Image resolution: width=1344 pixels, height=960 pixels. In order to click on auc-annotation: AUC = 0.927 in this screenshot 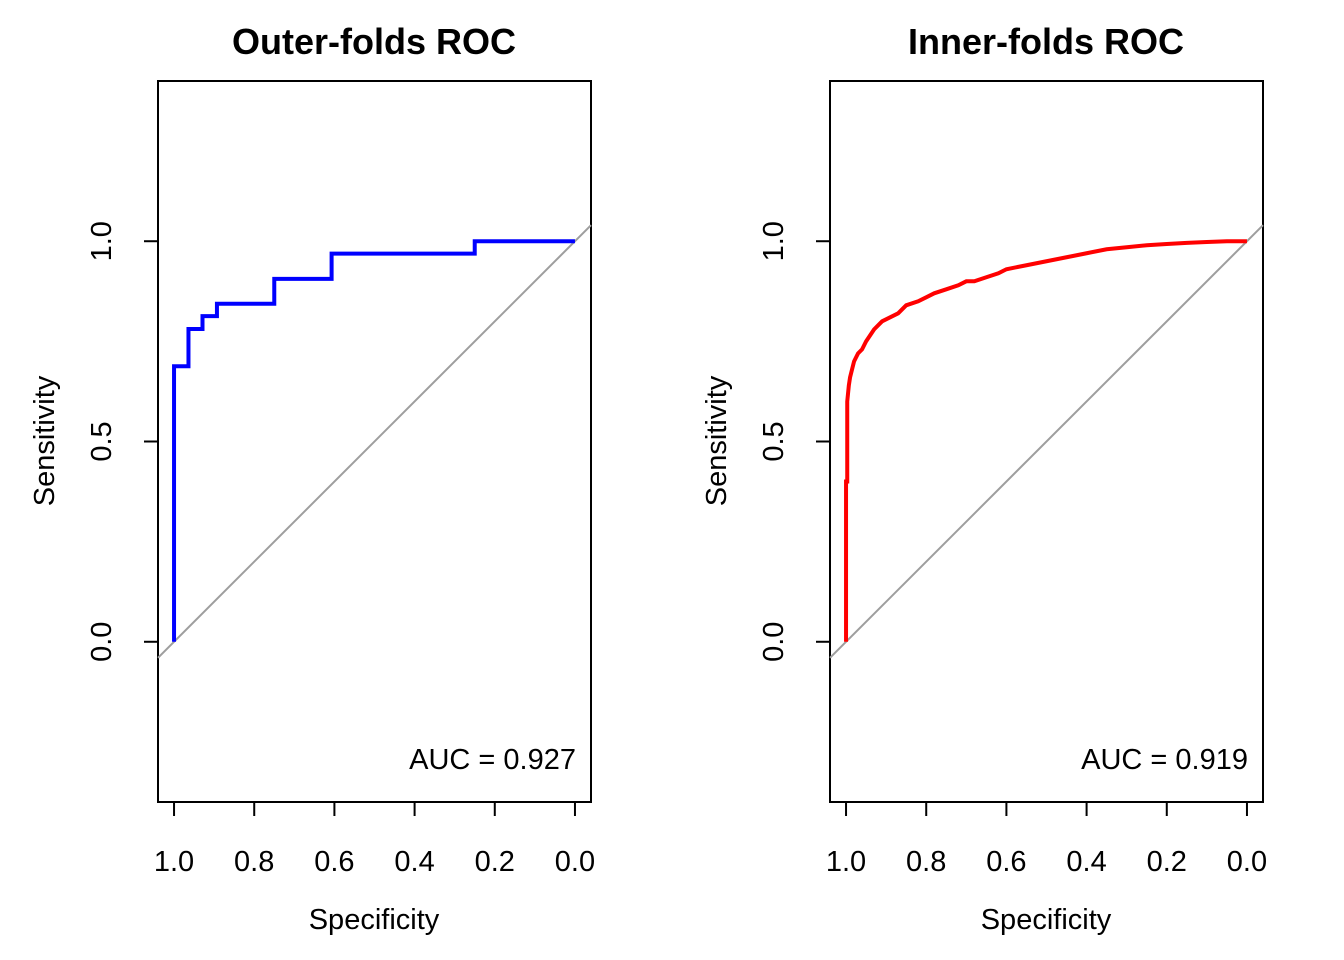, I will do `click(492, 760)`.